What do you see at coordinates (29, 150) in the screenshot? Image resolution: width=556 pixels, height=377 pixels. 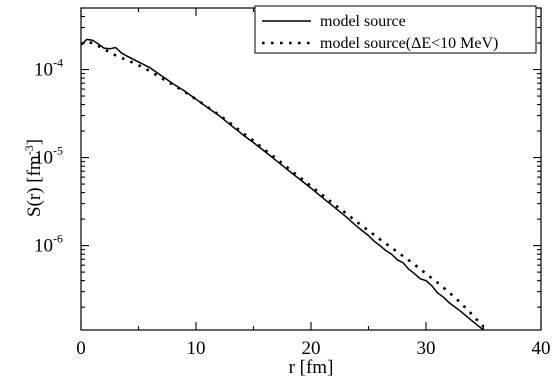 I see `y-axis-title-exponent: -3` at bounding box center [29, 150].